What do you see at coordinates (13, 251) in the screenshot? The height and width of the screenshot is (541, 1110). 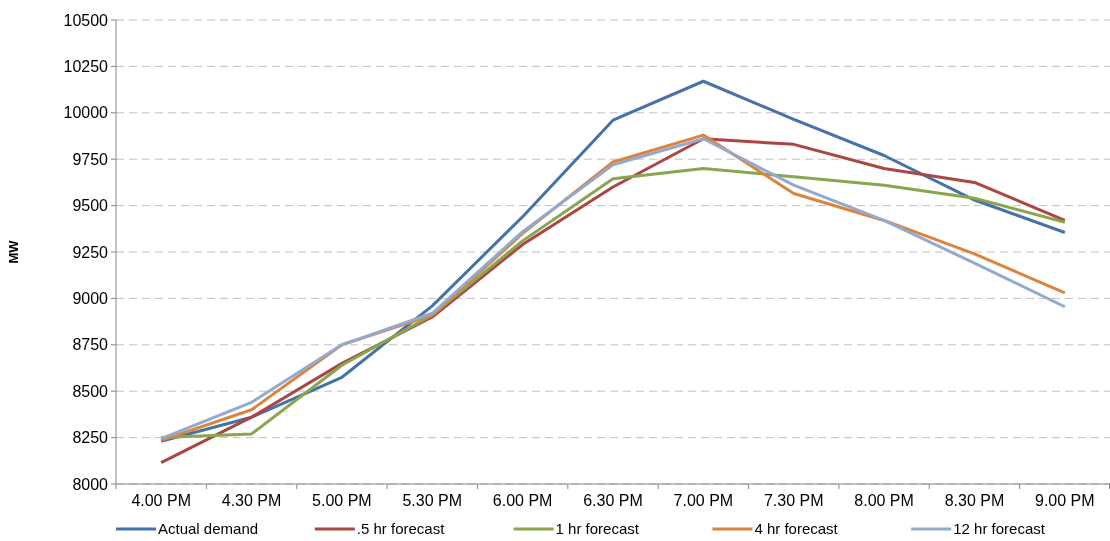 I see `y-axis-title: MW` at bounding box center [13, 251].